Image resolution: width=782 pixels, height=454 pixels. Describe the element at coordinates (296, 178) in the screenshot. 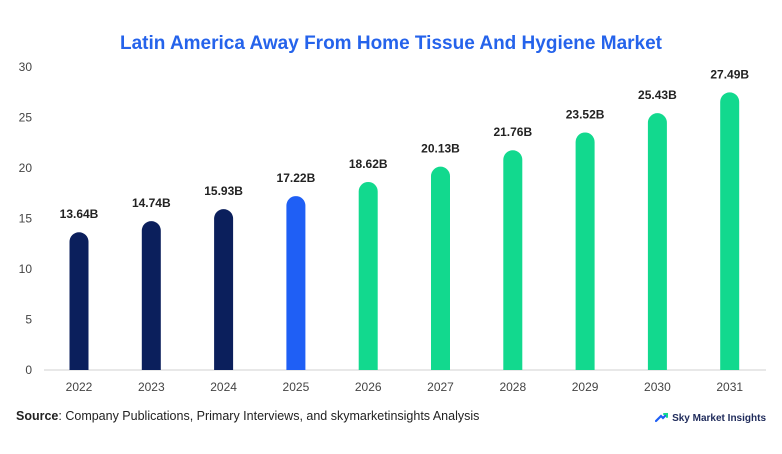

I see `value-label-2025: 17.22B` at that location.